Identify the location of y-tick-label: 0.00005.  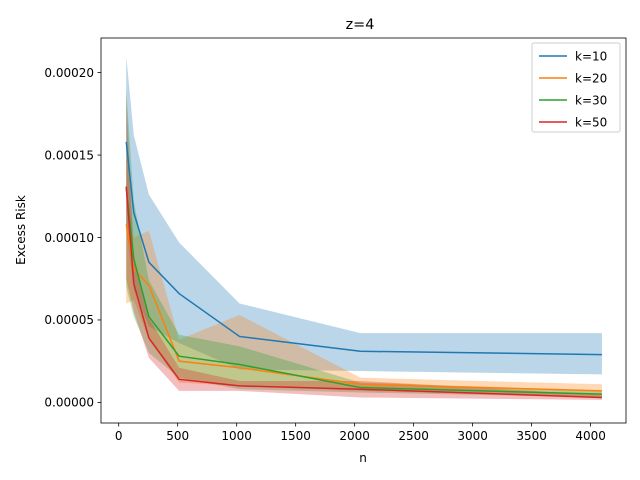
(69, 320).